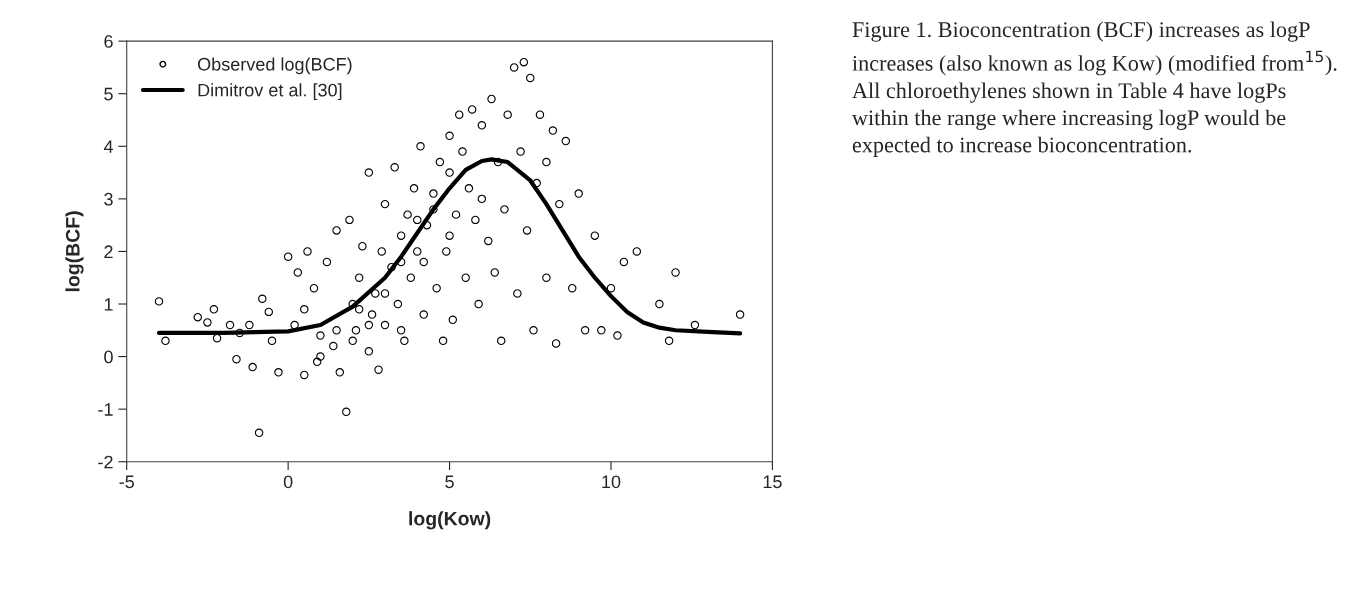 This screenshot has height=614, width=1348. Describe the element at coordinates (108, 304) in the screenshot. I see `y-tick-label: 1` at that location.